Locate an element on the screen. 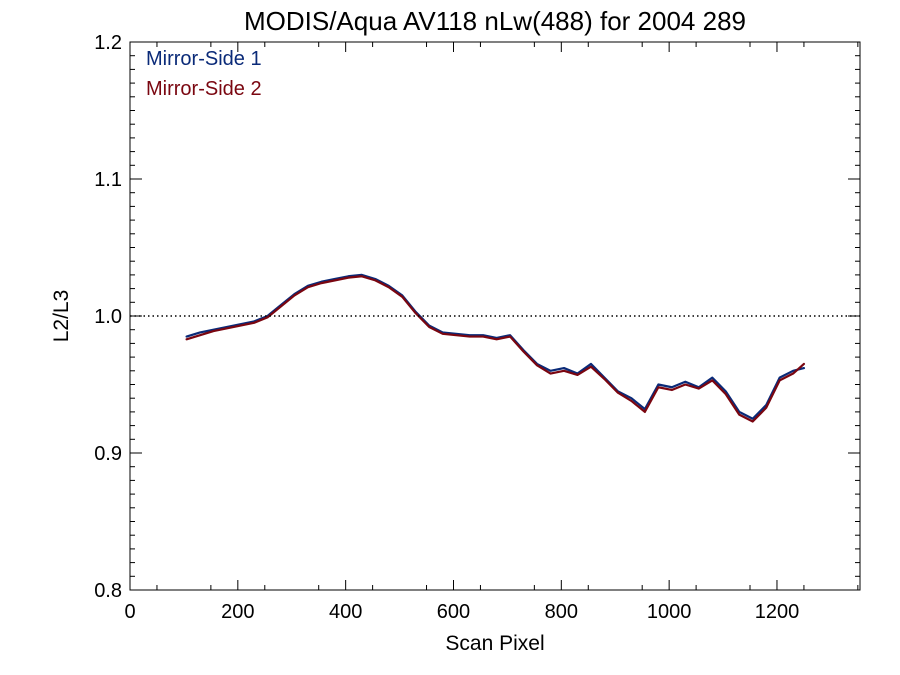 This screenshot has width=900, height=675. y-tick-label: 1.2 is located at coordinates (108, 43).